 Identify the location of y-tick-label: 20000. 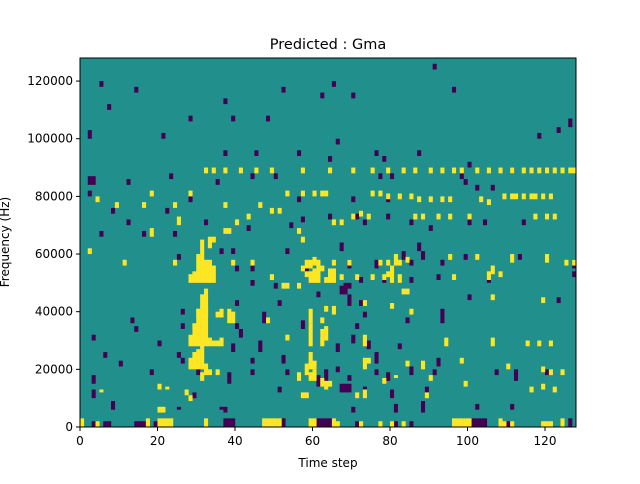
(54, 369).